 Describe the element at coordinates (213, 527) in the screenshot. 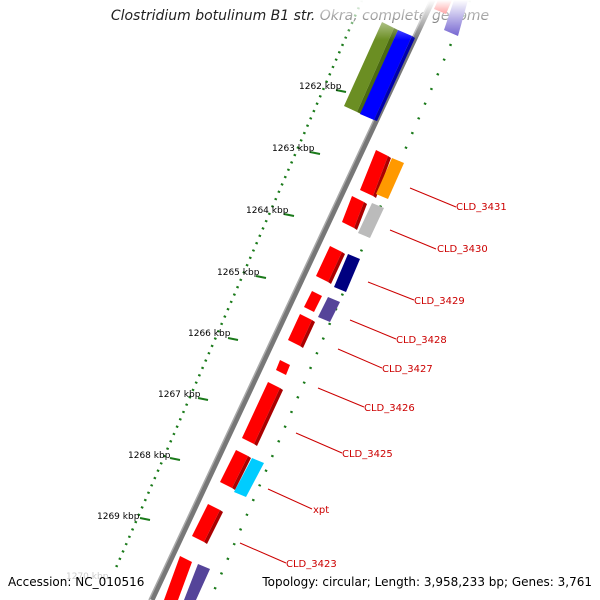

I see `gene-cld-3423-shade` at that location.